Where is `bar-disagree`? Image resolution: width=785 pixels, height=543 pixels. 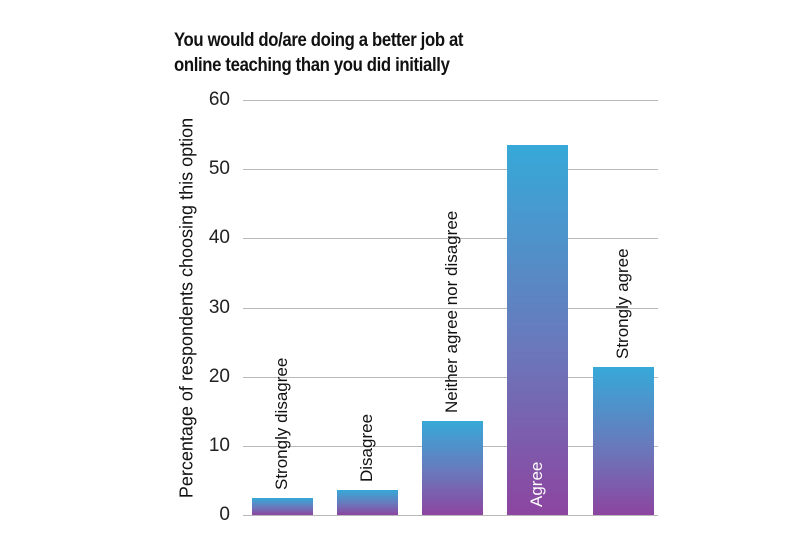
bar-disagree is located at coordinates (367, 502).